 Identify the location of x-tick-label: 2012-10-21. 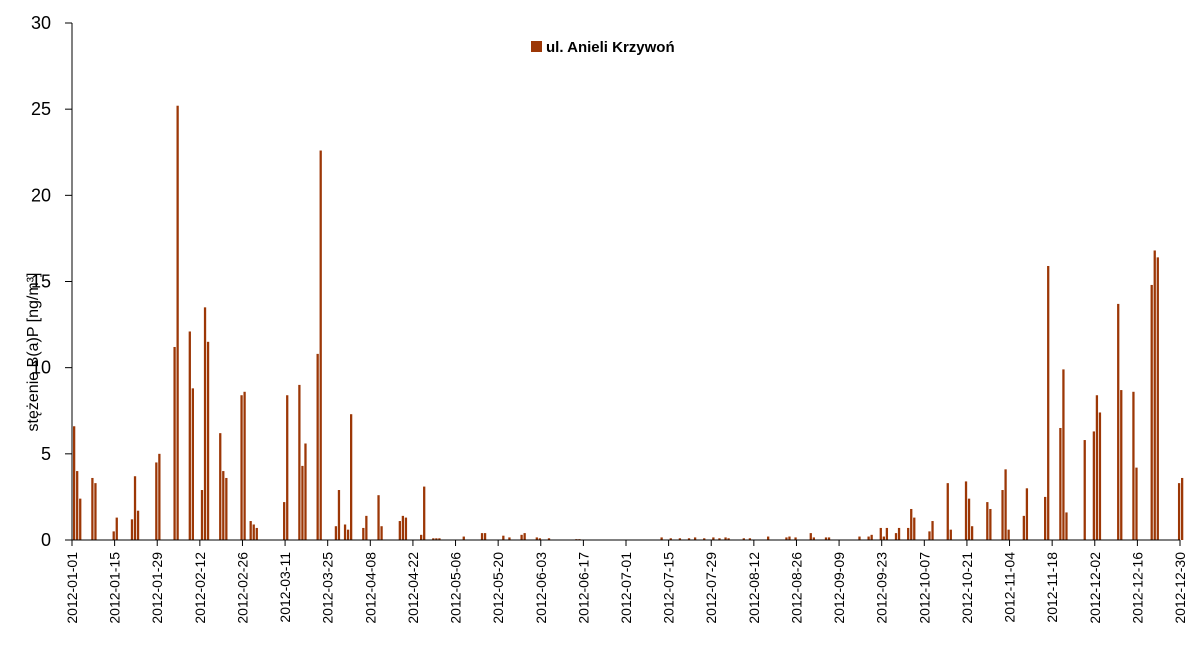
(967, 588).